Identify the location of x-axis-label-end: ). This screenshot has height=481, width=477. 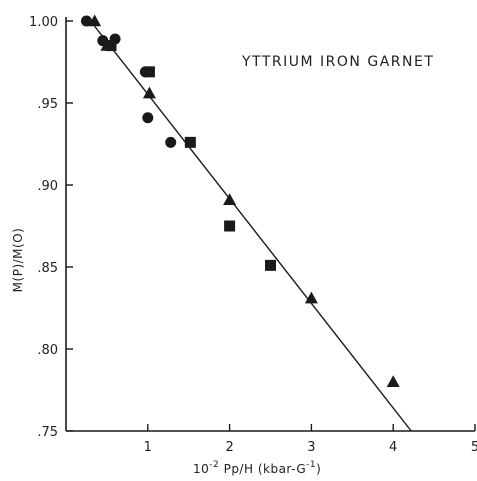
(318, 469).